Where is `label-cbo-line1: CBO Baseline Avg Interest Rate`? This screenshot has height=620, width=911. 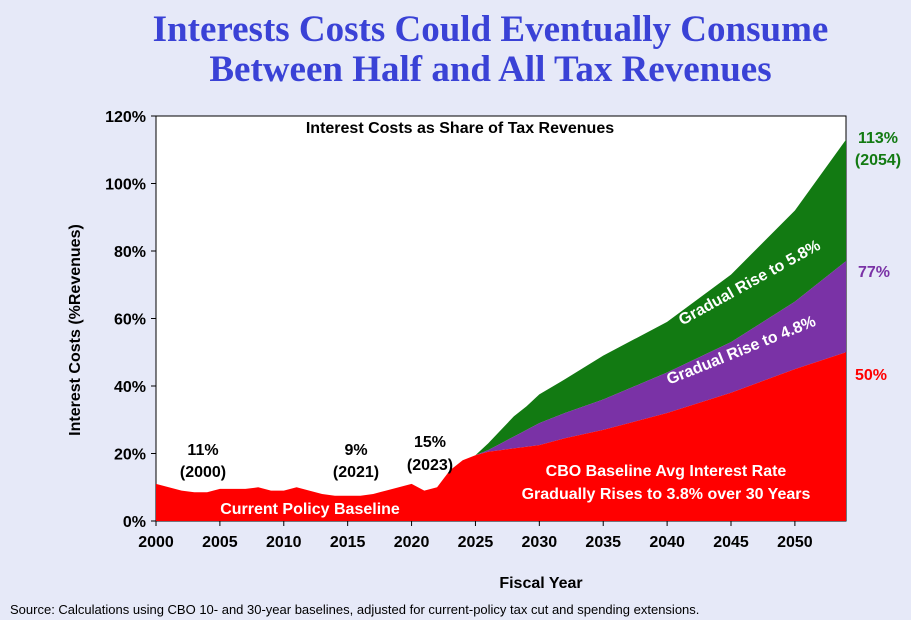 label-cbo-line1: CBO Baseline Avg Interest Rate is located at coordinates (666, 471).